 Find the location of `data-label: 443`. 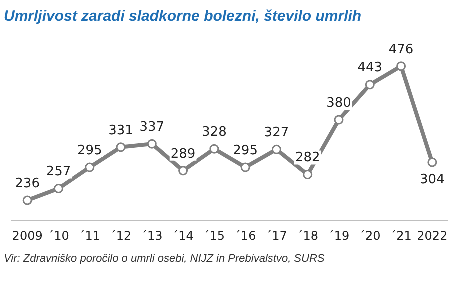

data-label: 443 is located at coordinates (370, 68).